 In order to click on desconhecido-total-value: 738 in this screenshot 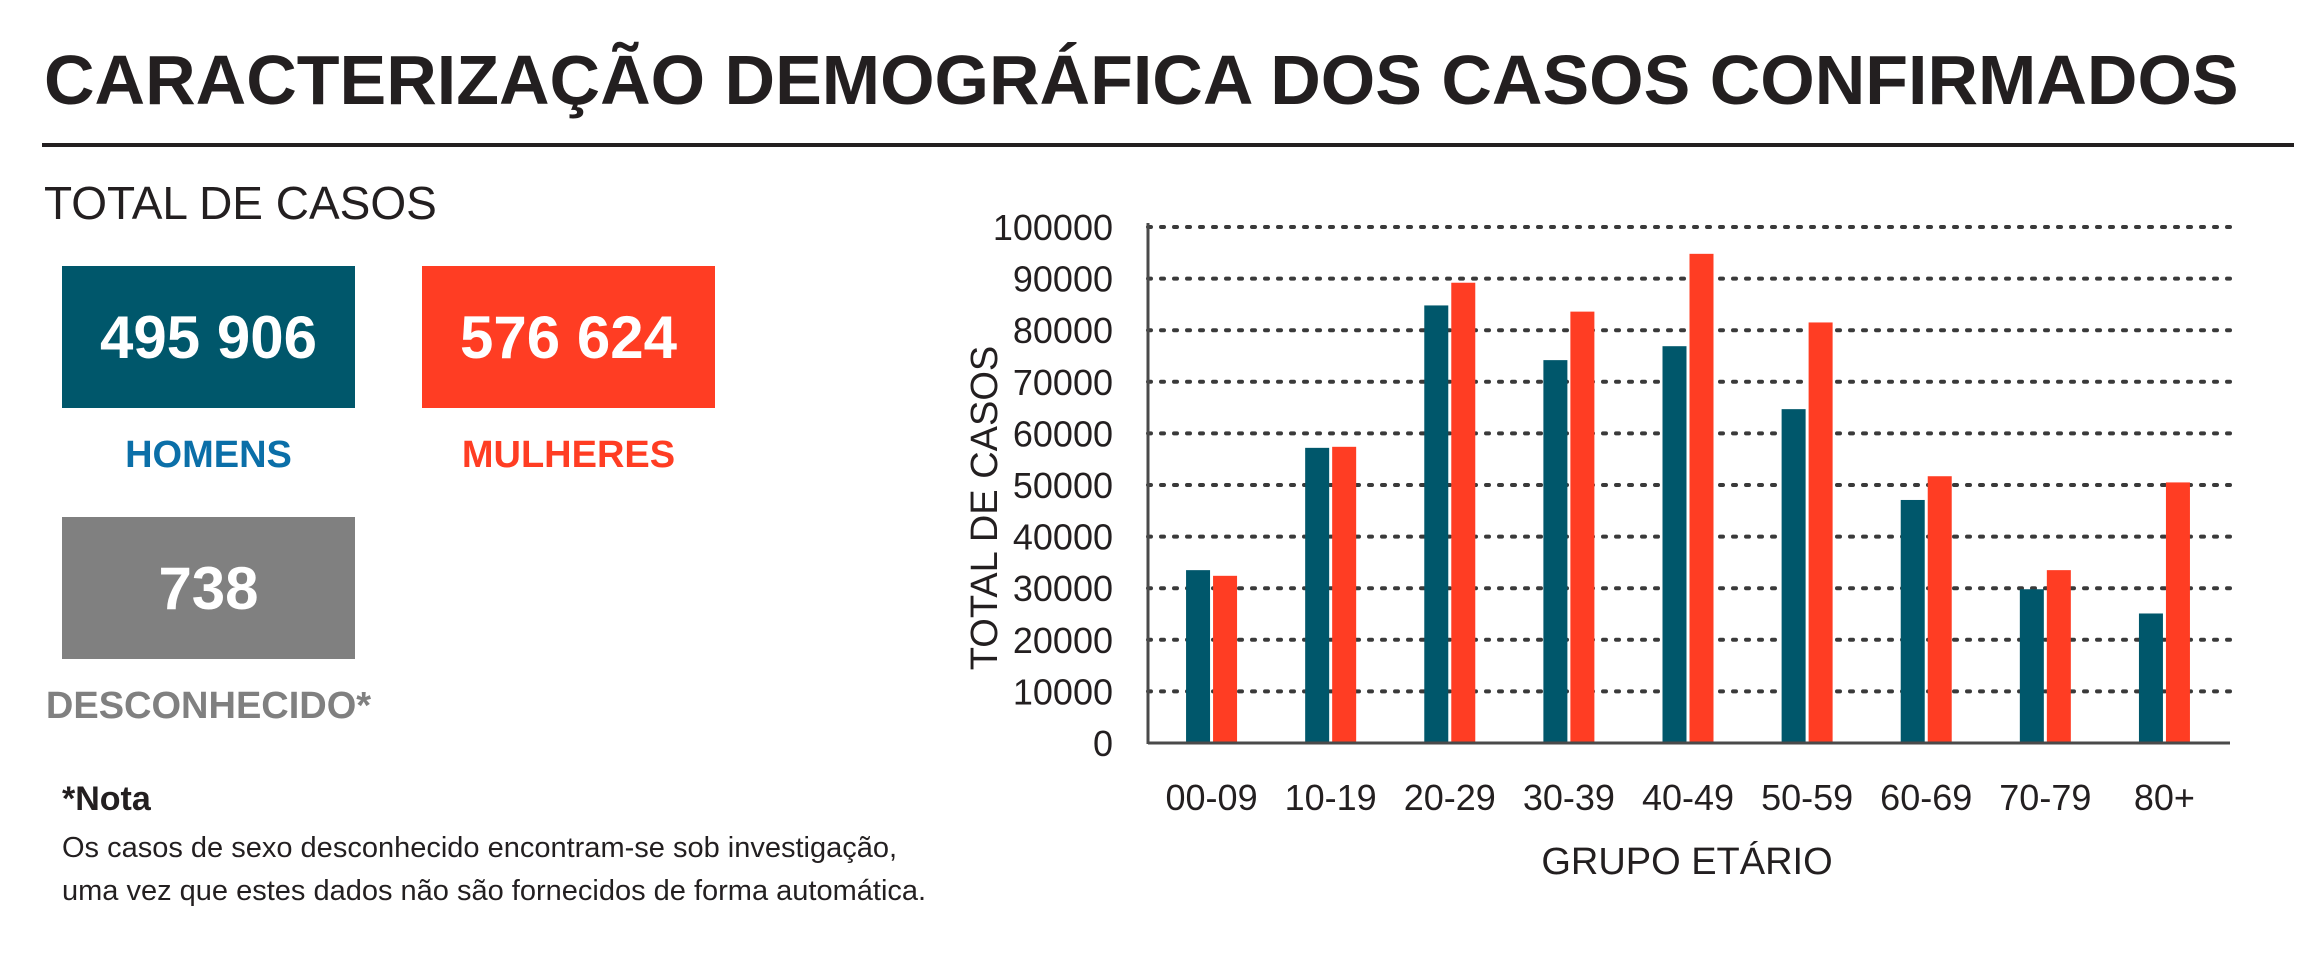, I will do `click(208, 588)`.